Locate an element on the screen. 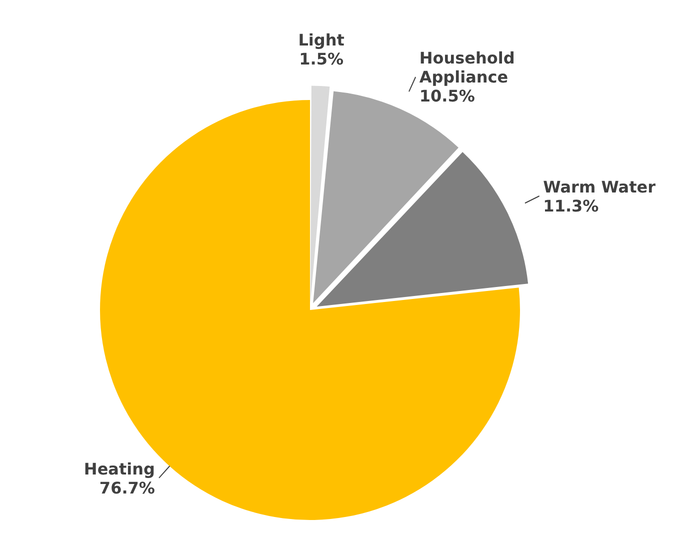 Image resolution: width=691 pixels, height=538 pixels. data-label: 1.5% is located at coordinates (321, 58).